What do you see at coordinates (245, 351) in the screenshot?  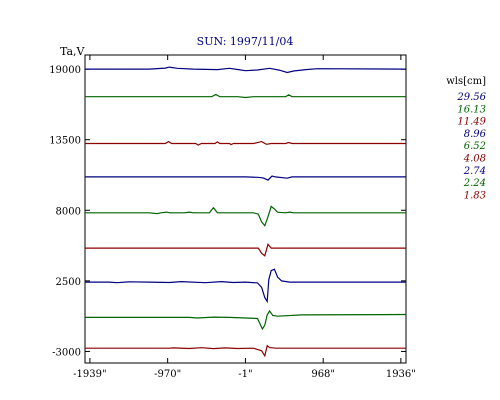 I see `series-line-1.83` at bounding box center [245, 351].